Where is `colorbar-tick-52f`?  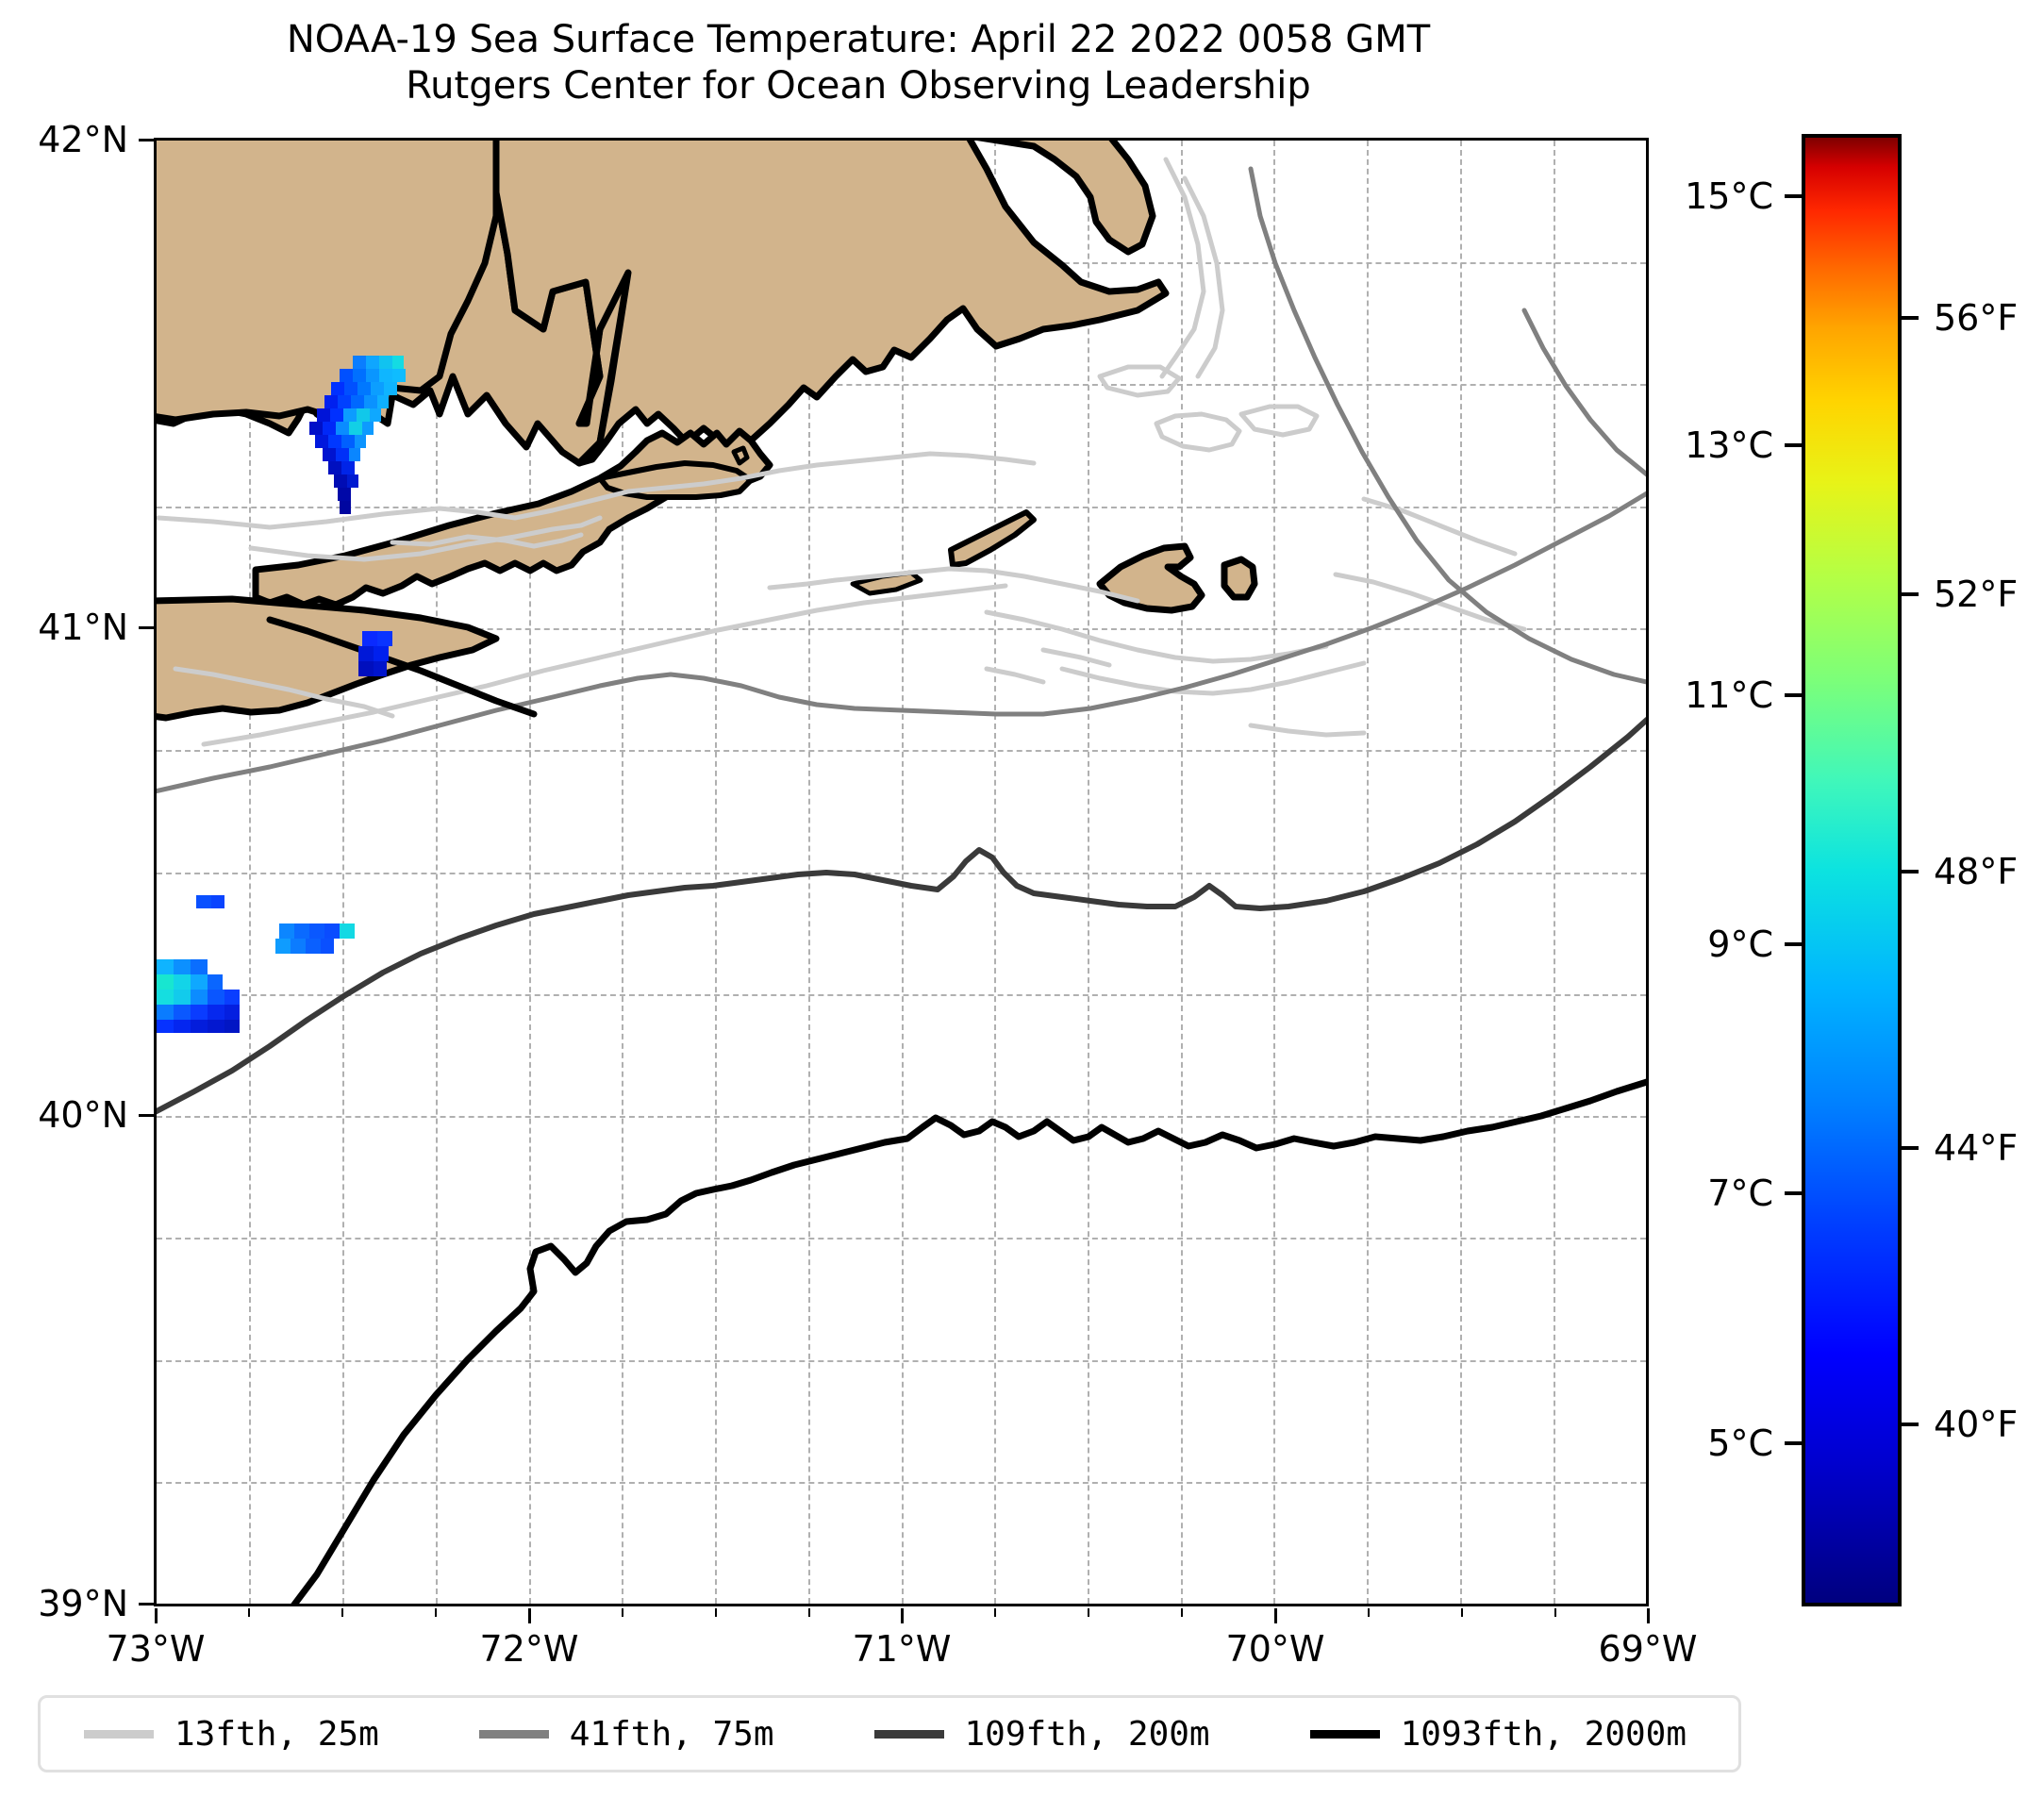
colorbar-tick-52f is located at coordinates (1910, 594).